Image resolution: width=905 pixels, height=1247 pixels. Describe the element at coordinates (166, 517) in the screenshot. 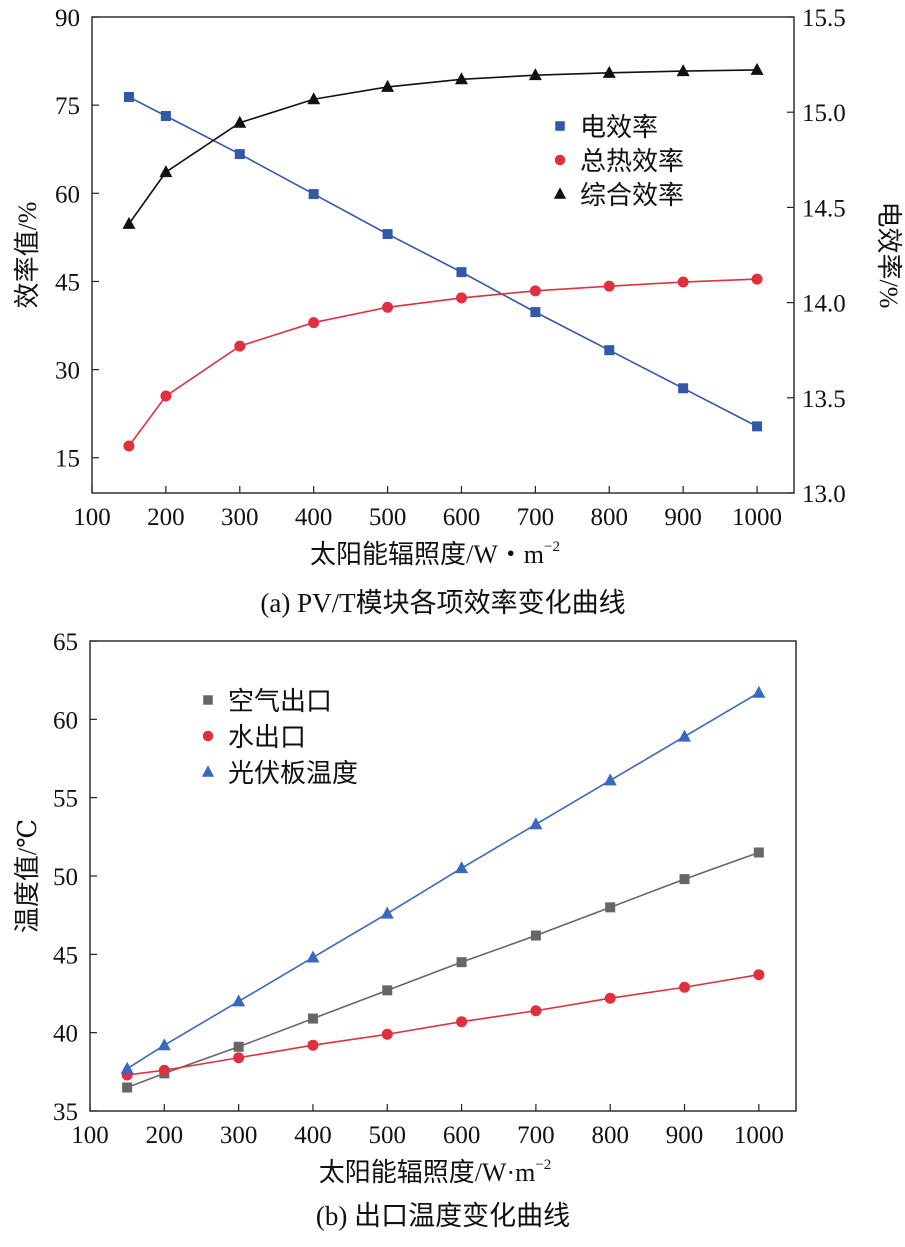

I see `x-tick-label: 200` at that location.